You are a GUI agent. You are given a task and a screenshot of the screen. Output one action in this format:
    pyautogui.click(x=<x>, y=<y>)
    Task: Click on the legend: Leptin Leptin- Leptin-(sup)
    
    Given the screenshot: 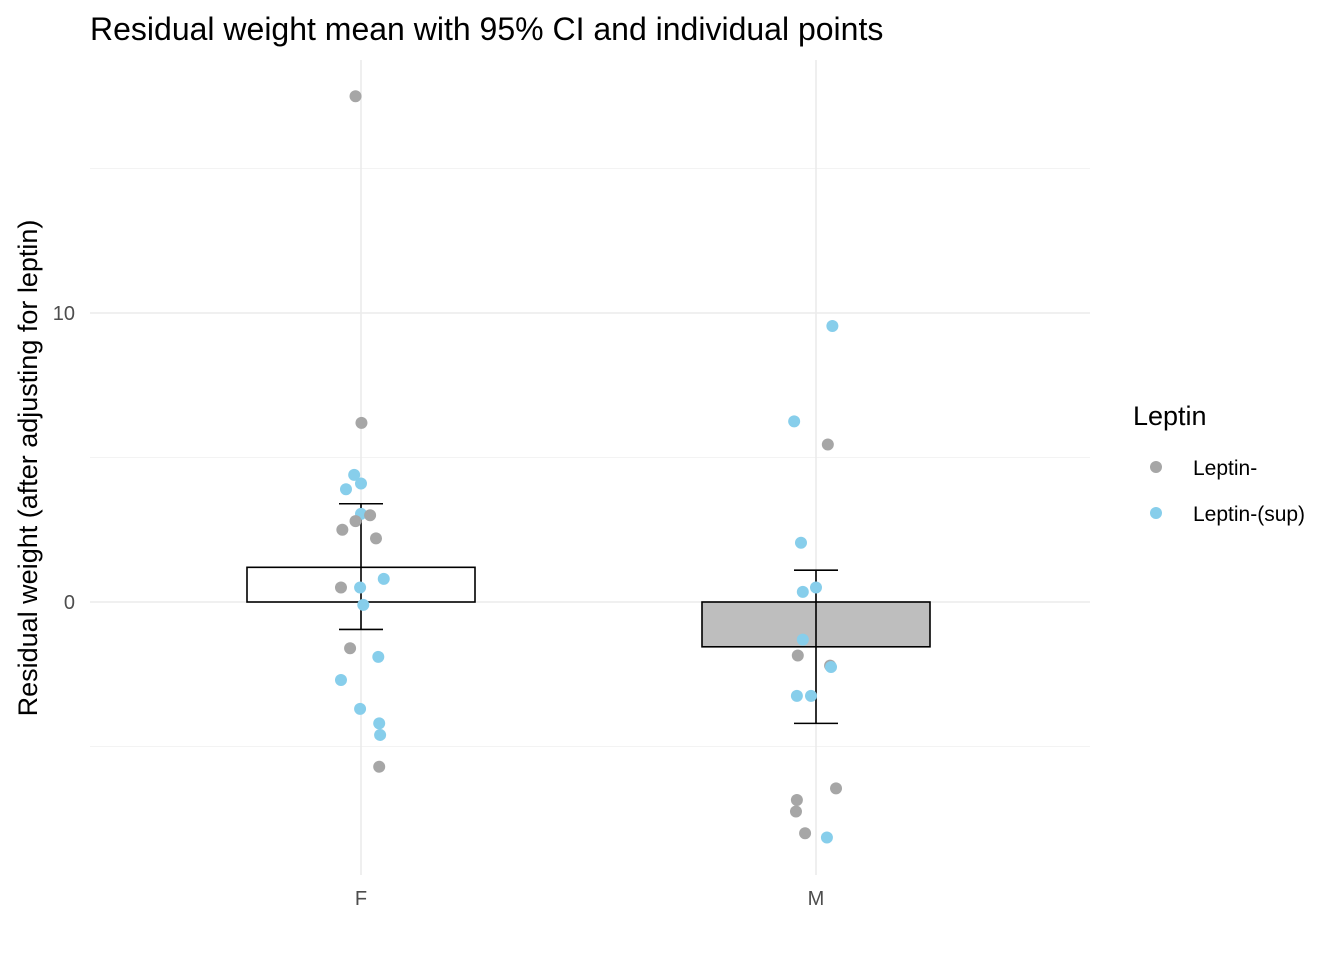 What is the action you would take?
    pyautogui.click(x=1219, y=463)
    